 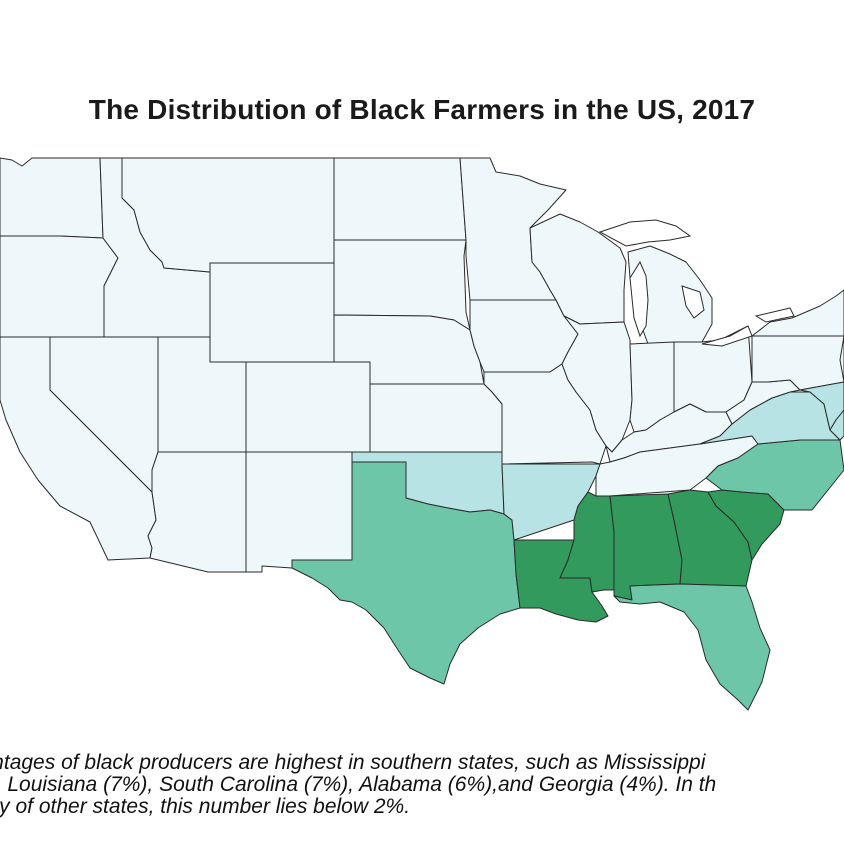 What do you see at coordinates (406, 573) in the screenshot?
I see `state-texas` at bounding box center [406, 573].